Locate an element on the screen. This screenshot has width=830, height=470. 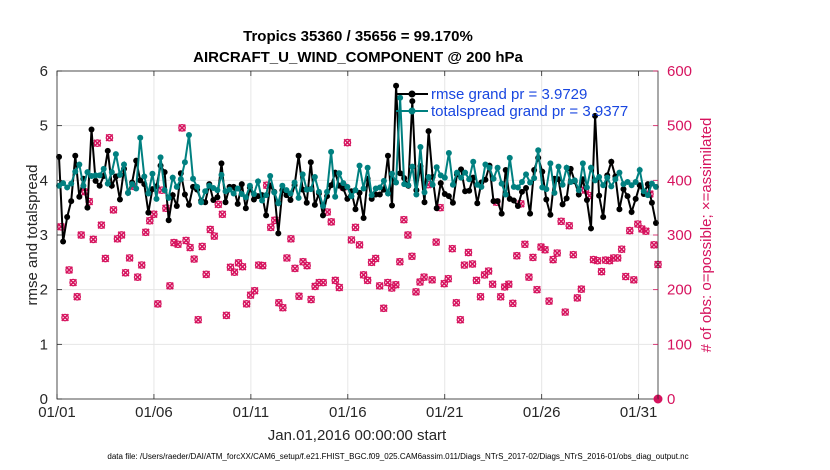
y-tick-label: 4 is located at coordinates (44, 180).